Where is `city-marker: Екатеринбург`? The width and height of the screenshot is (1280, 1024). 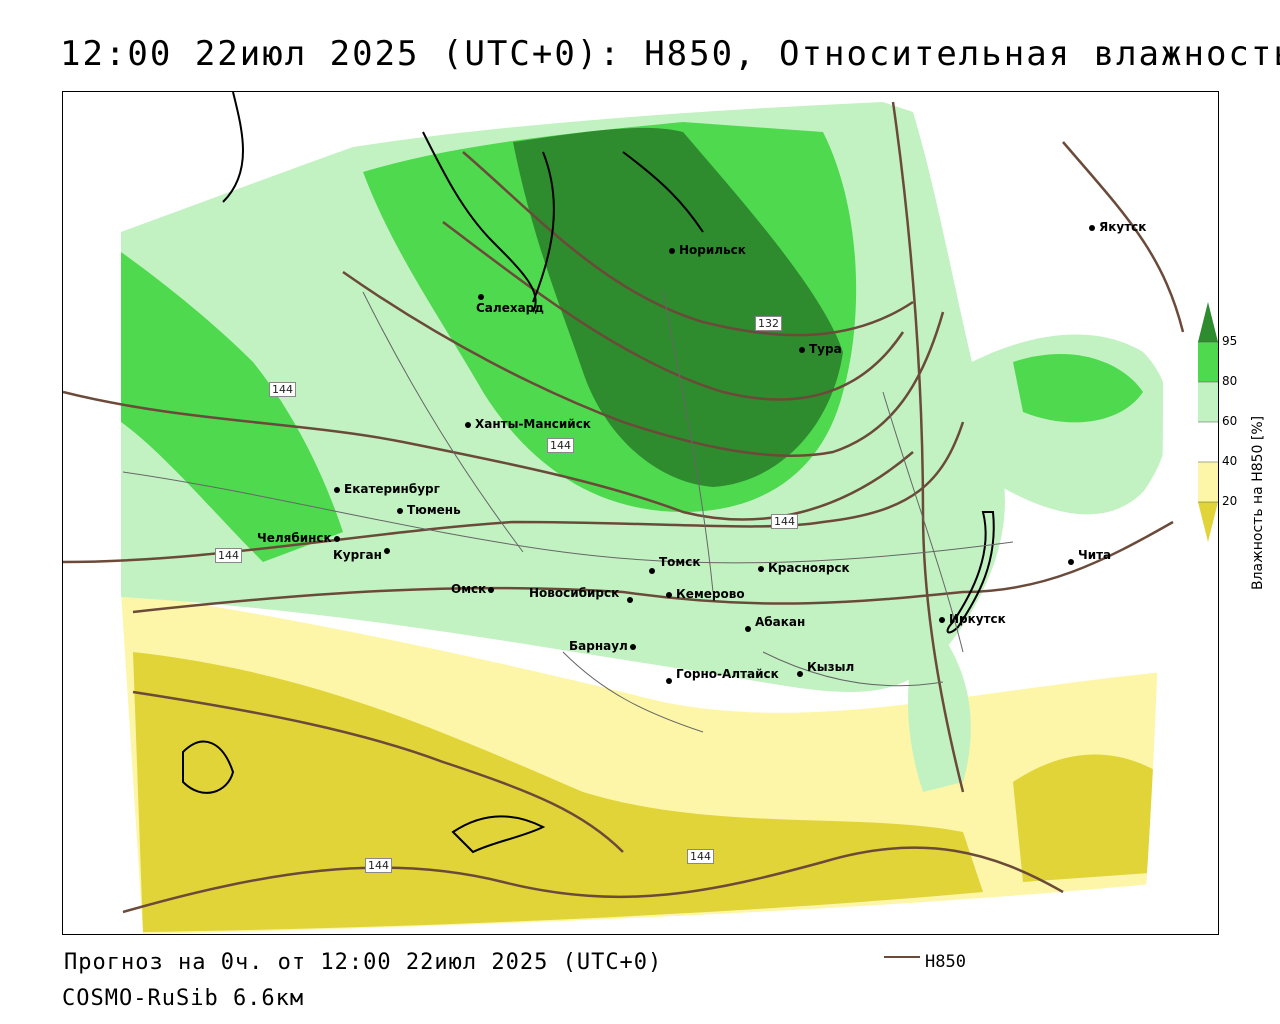
city-marker: Екатеринбург is located at coordinates (387, 489).